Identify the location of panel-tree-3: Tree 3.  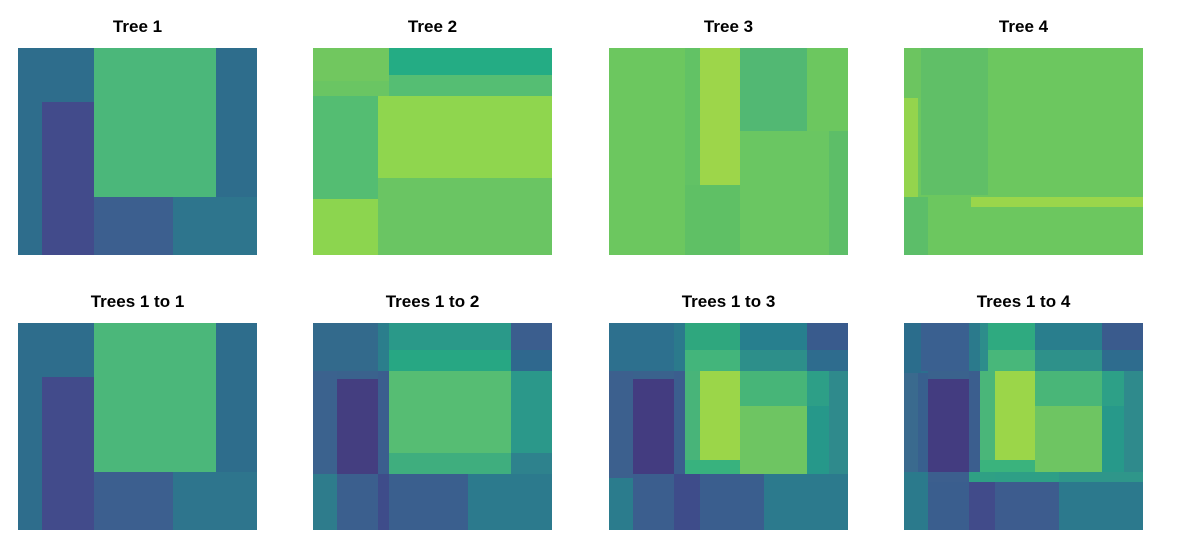
(728, 135).